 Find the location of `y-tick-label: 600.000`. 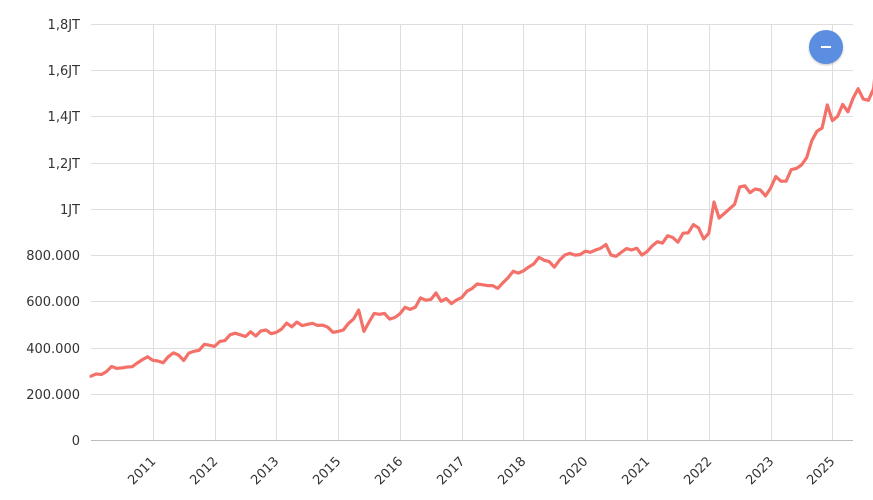

y-tick-label: 600.000 is located at coordinates (53, 302).